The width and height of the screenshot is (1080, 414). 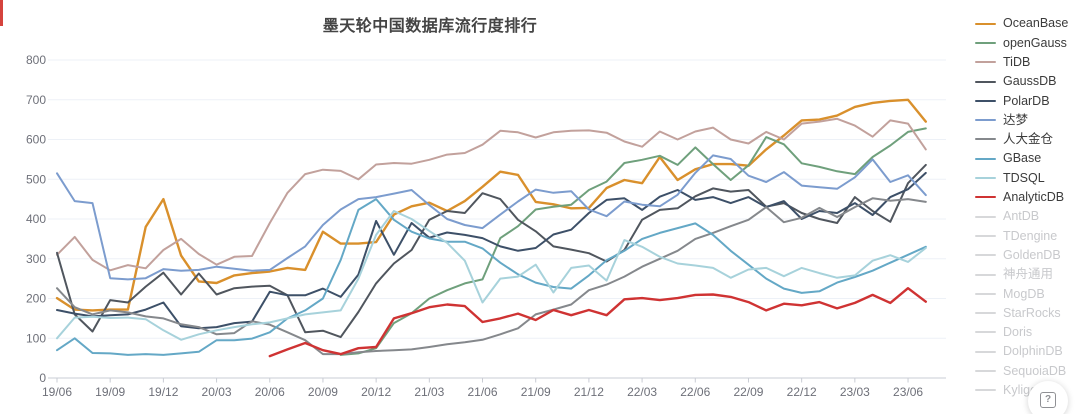 I want to click on legend-item-GoldenDB: GoldenDB, so click(x=1027, y=255).